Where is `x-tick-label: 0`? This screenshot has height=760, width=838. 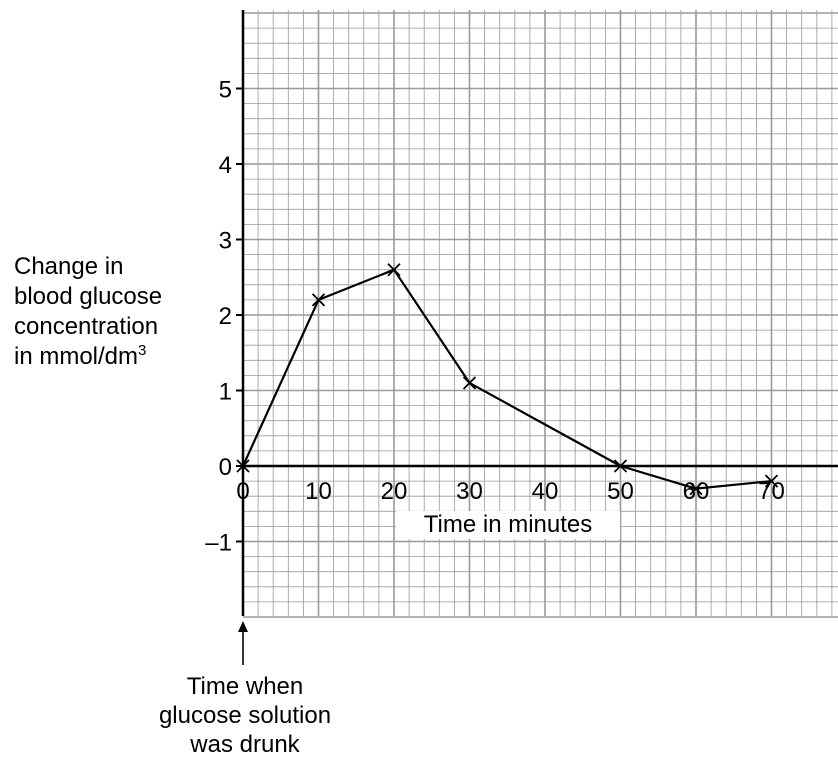 x-tick-label: 0 is located at coordinates (242, 491).